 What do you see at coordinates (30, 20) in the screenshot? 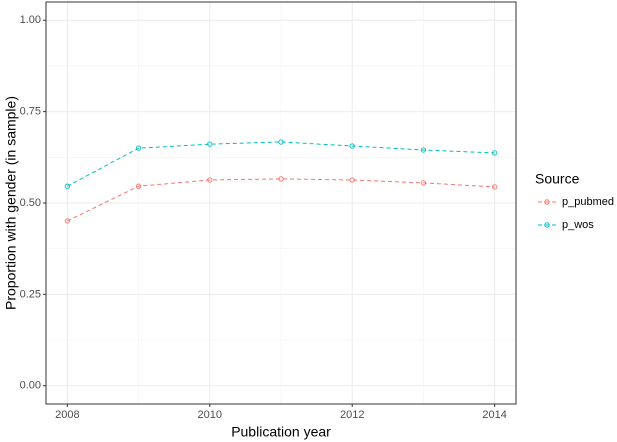
I see `y-tick-label: 1.00` at bounding box center [30, 20].